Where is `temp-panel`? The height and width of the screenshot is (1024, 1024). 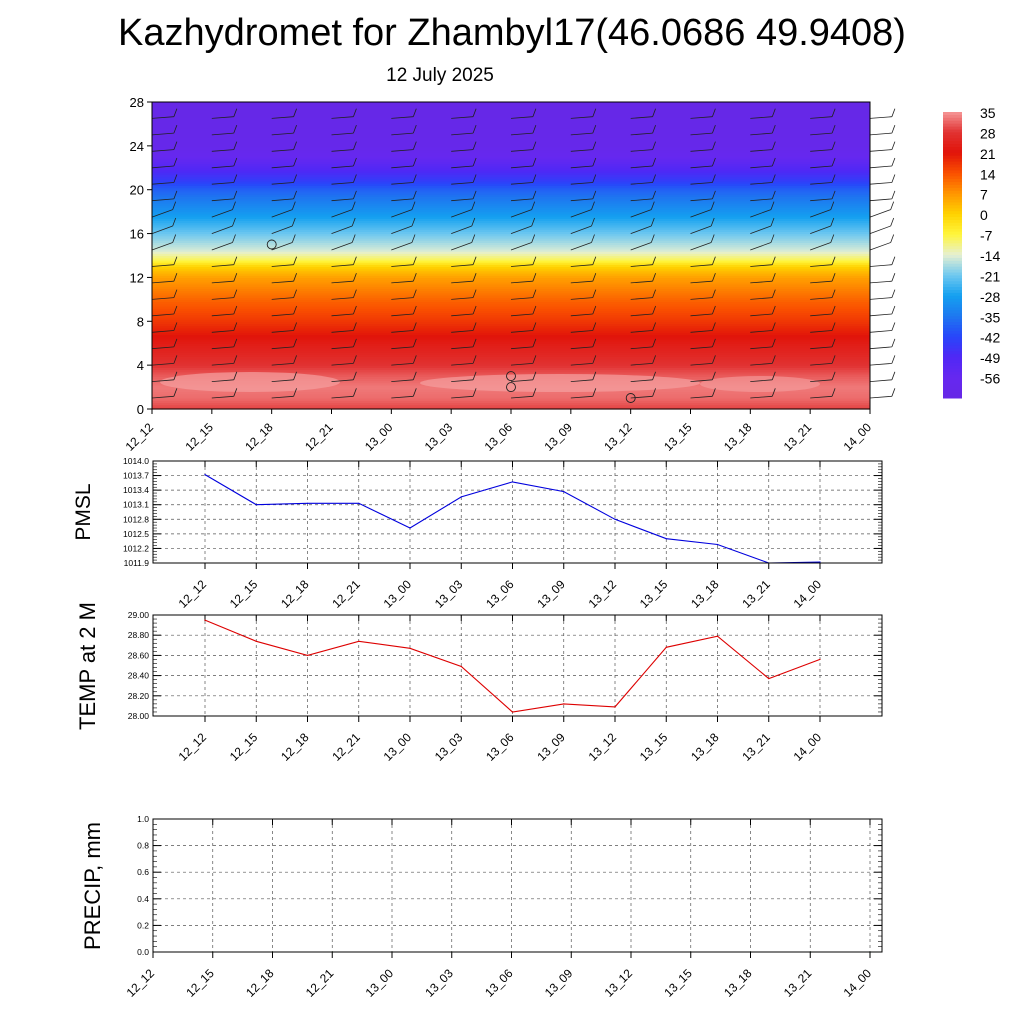 temp-panel is located at coordinates (517, 668).